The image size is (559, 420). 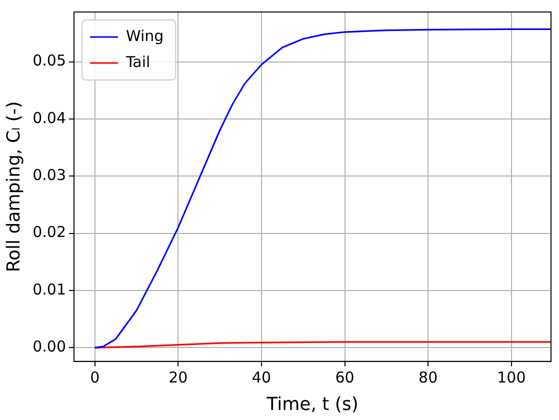 I want to click on y-tick-label: 0.02, so click(x=49, y=232).